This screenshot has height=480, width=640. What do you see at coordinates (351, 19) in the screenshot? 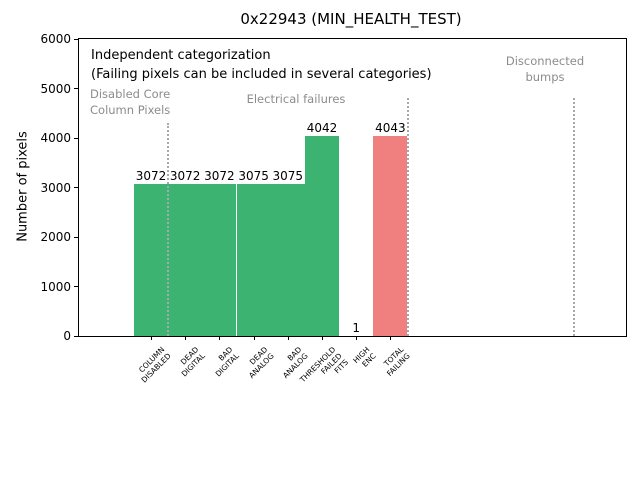
I see `chart-title: 0x22943 (MIN_HEALTH_TEST)` at bounding box center [351, 19].